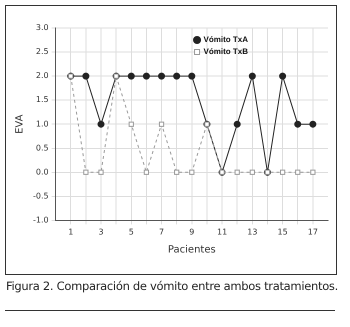 This screenshot has height=327, width=350. Describe the element at coordinates (283, 231) in the screenshot. I see `x-tick-label: 15` at that location.